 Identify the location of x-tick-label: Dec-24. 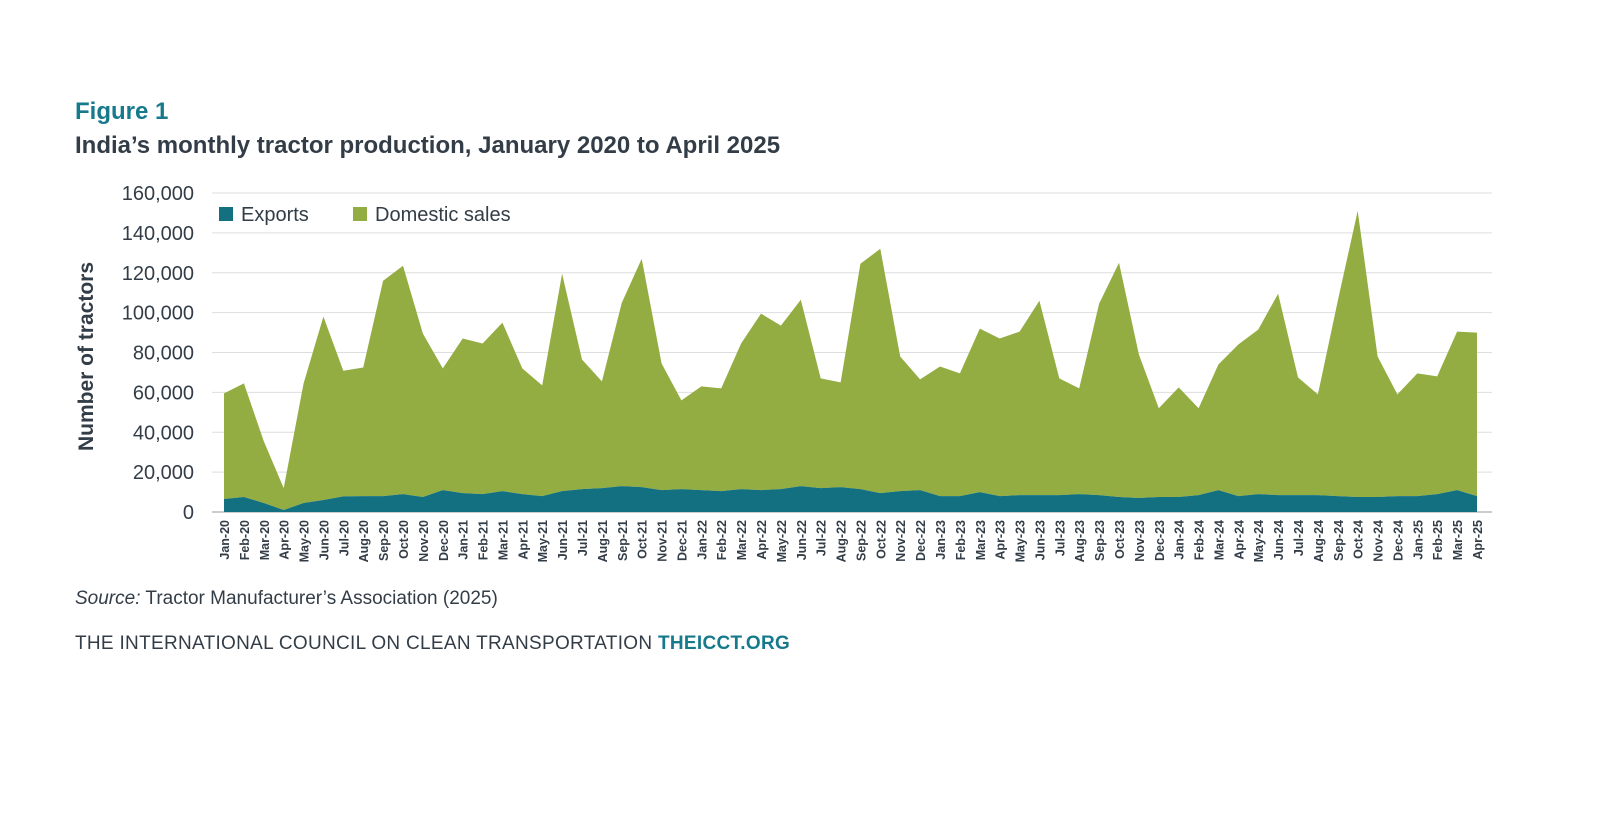
(1398, 540).